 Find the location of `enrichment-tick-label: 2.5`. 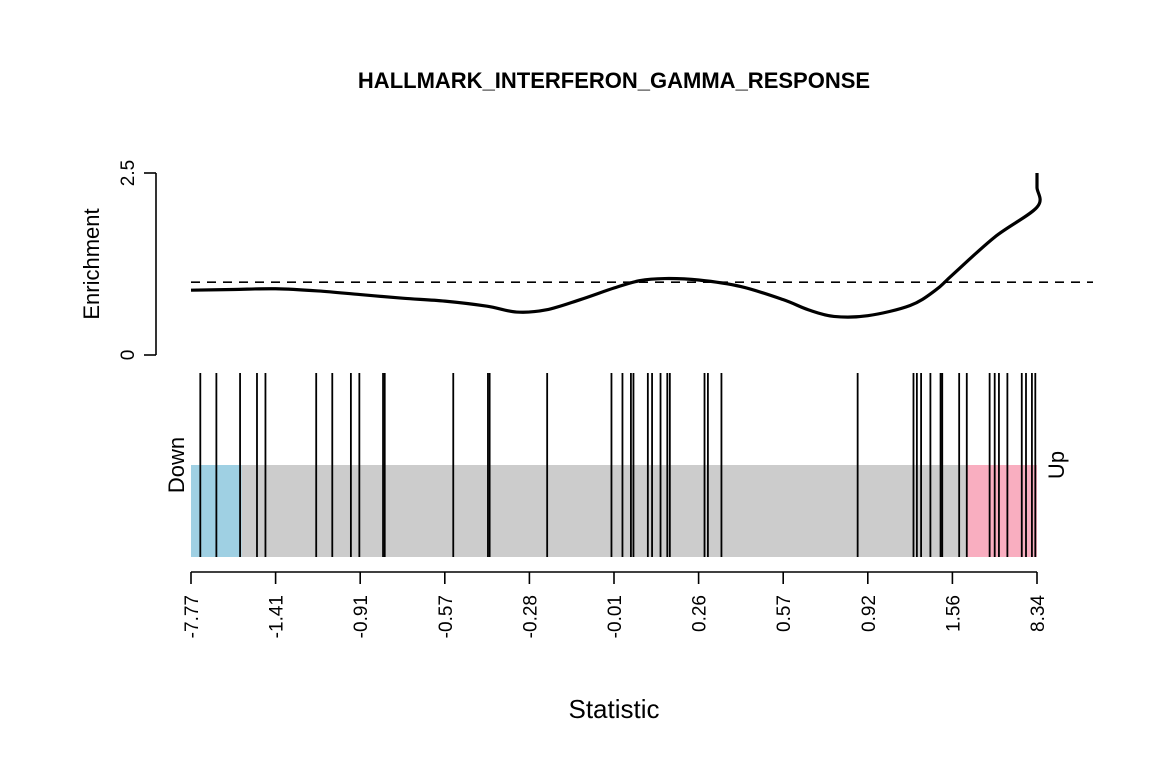

enrichment-tick-label: 2.5 is located at coordinates (128, 173).